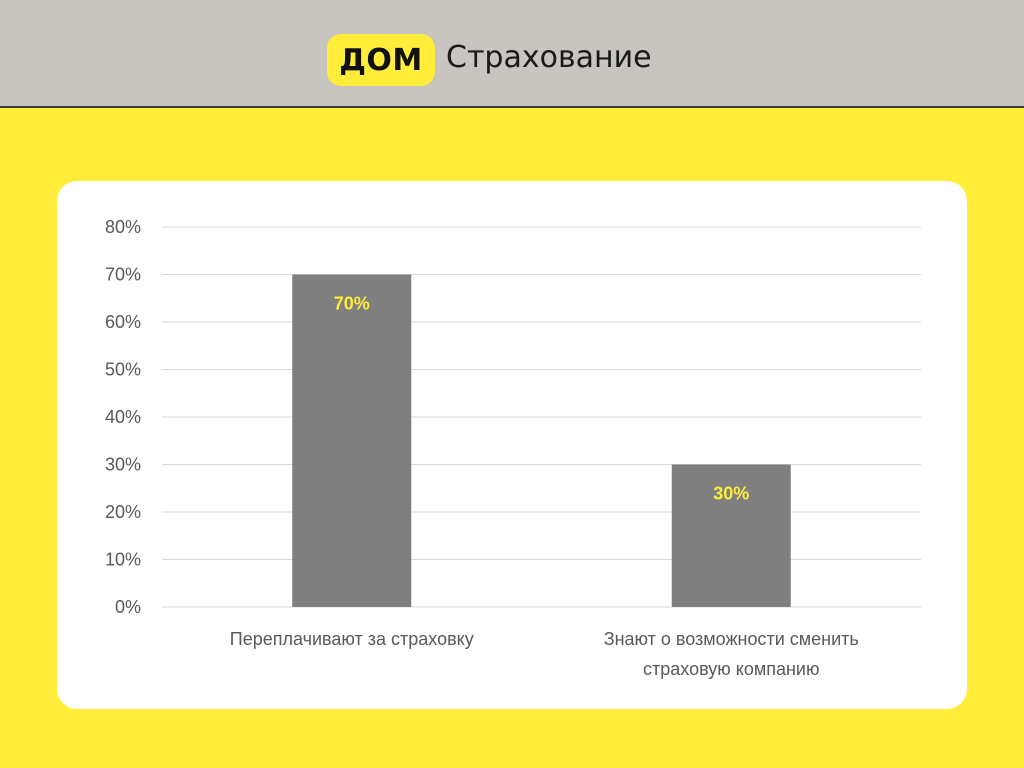  Describe the element at coordinates (128, 607) in the screenshot. I see `y-tick-label: 0%` at that location.